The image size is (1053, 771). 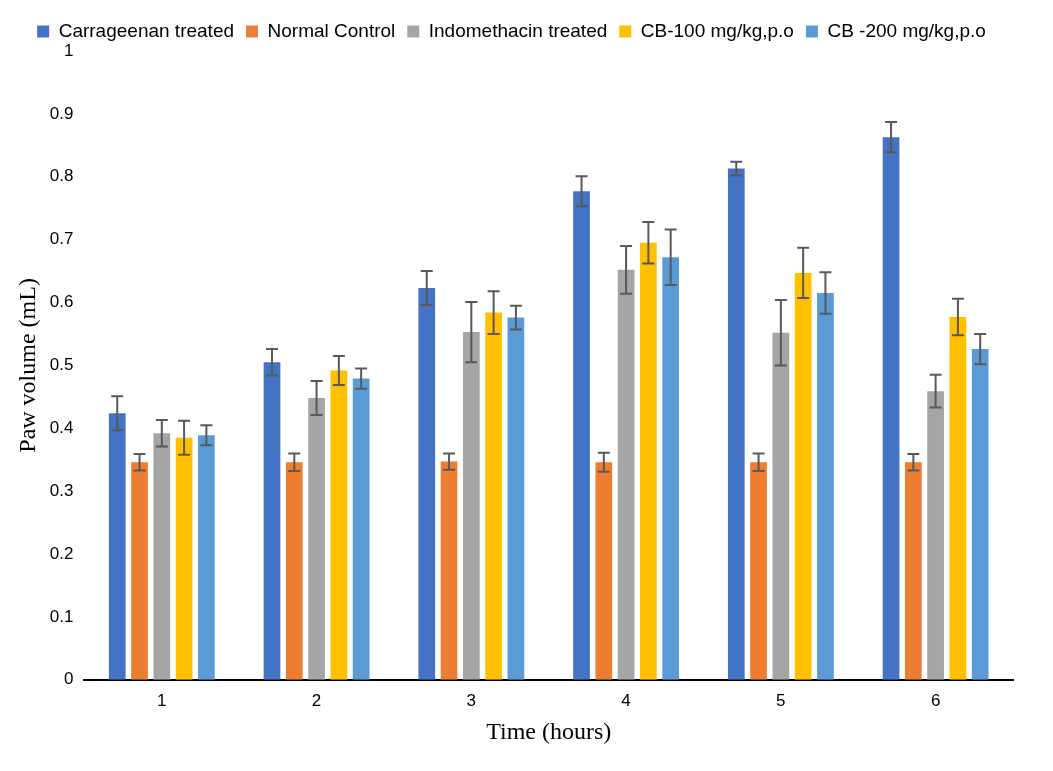 What do you see at coordinates (935, 700) in the screenshot?
I see `x-tick-label: 6` at bounding box center [935, 700].